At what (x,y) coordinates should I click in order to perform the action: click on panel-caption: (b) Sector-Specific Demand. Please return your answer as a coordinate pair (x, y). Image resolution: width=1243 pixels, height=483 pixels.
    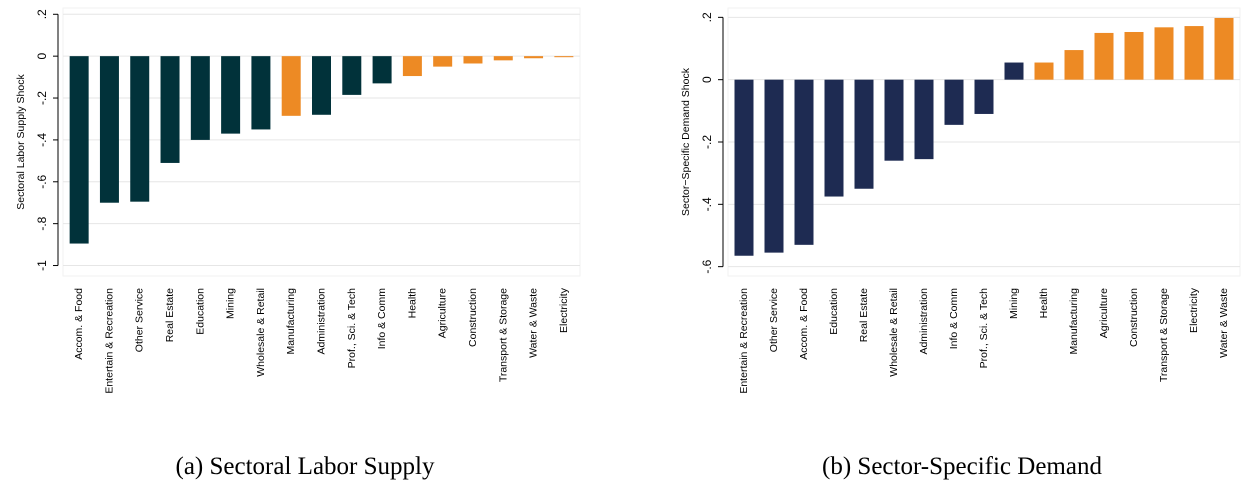
    Looking at the image, I should click on (962, 466).